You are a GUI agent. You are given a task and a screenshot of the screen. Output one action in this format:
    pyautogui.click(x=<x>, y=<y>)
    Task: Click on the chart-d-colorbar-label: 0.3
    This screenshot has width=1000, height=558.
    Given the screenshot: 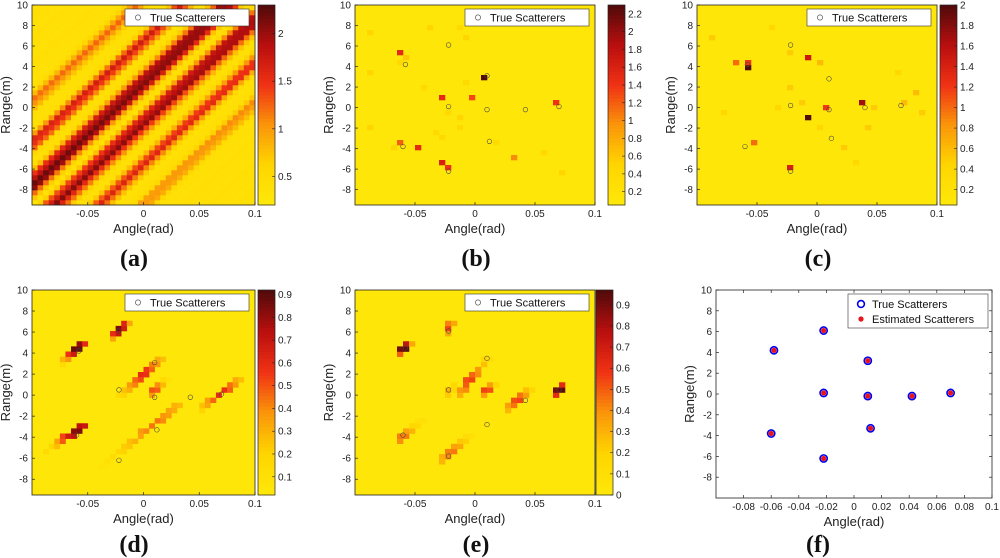 What is the action you would take?
    pyautogui.click(x=285, y=432)
    